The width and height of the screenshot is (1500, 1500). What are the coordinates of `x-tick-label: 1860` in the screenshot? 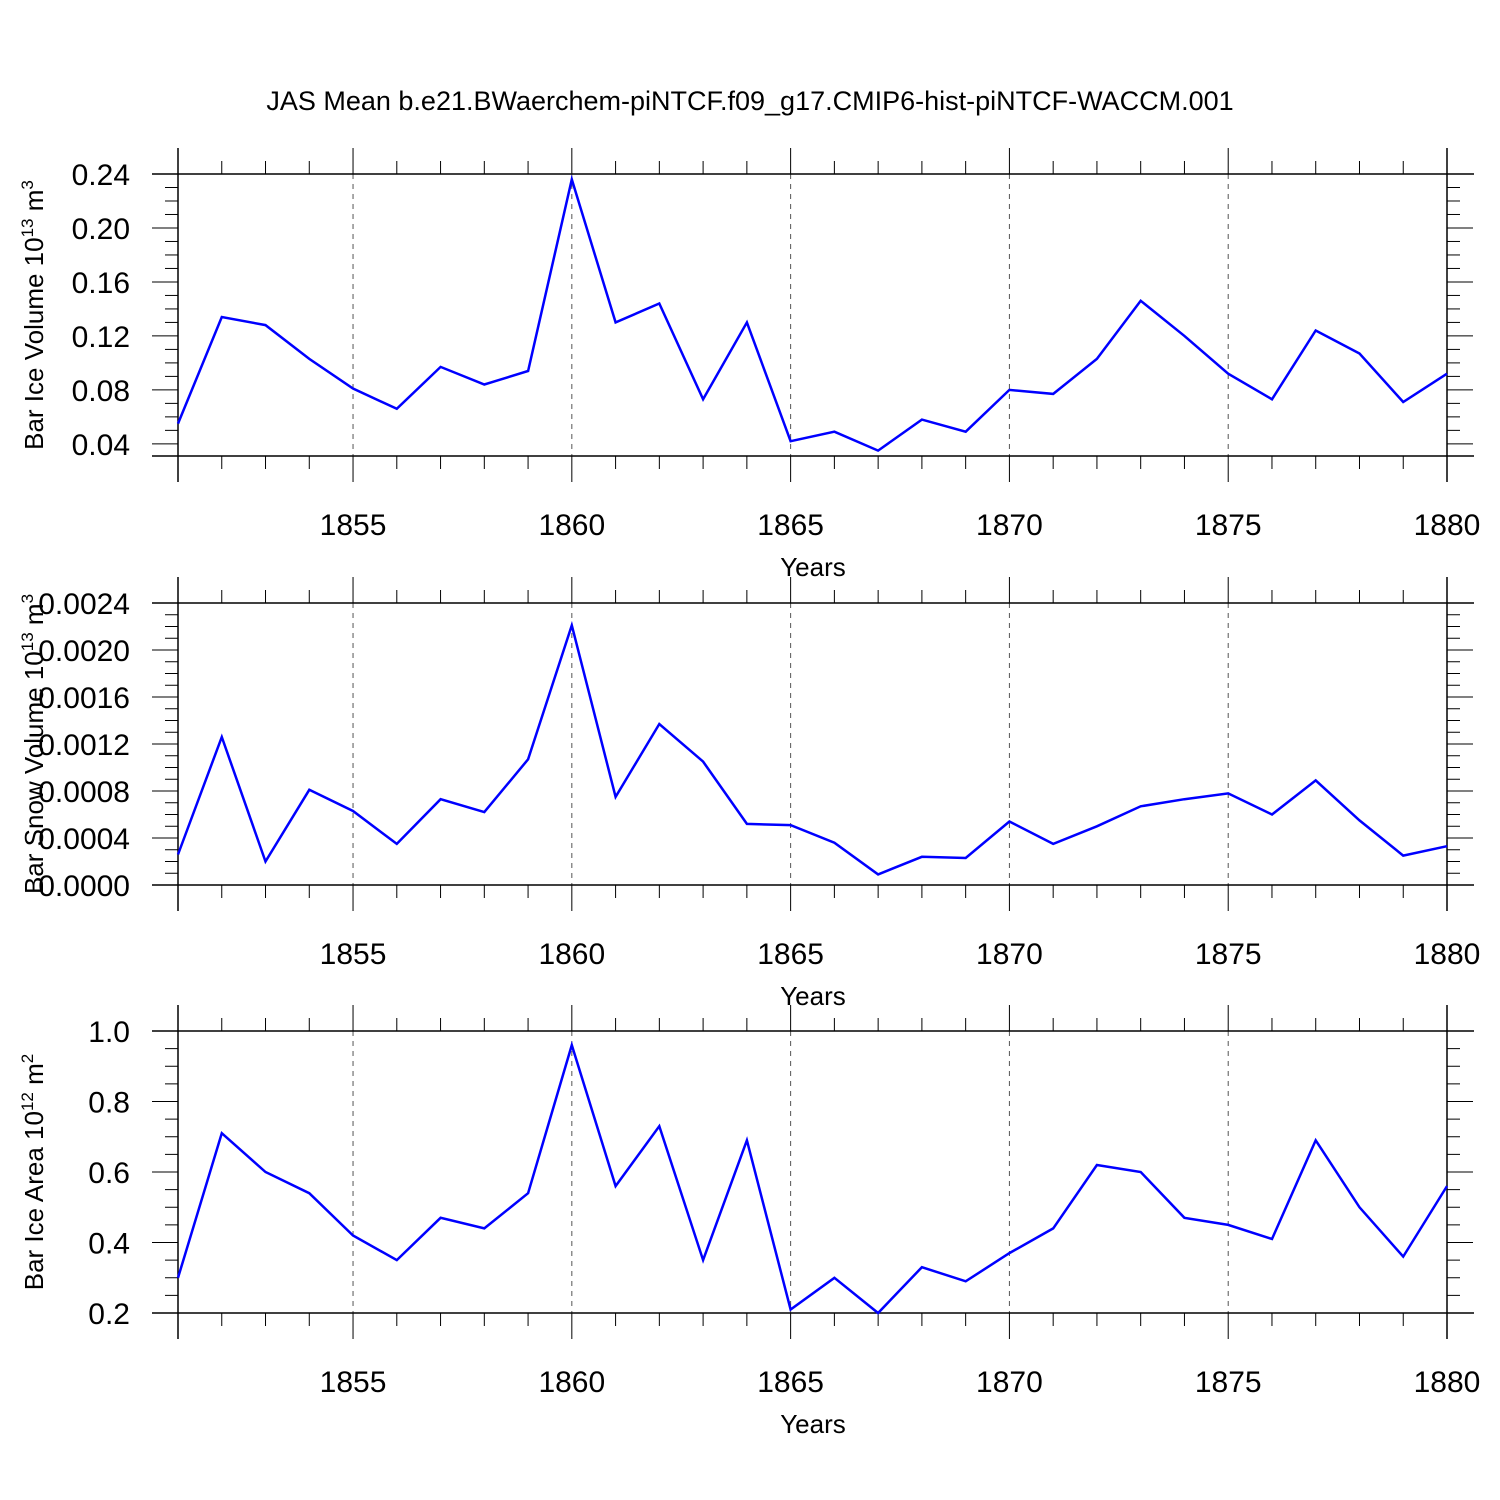 It's located at (571, 954).